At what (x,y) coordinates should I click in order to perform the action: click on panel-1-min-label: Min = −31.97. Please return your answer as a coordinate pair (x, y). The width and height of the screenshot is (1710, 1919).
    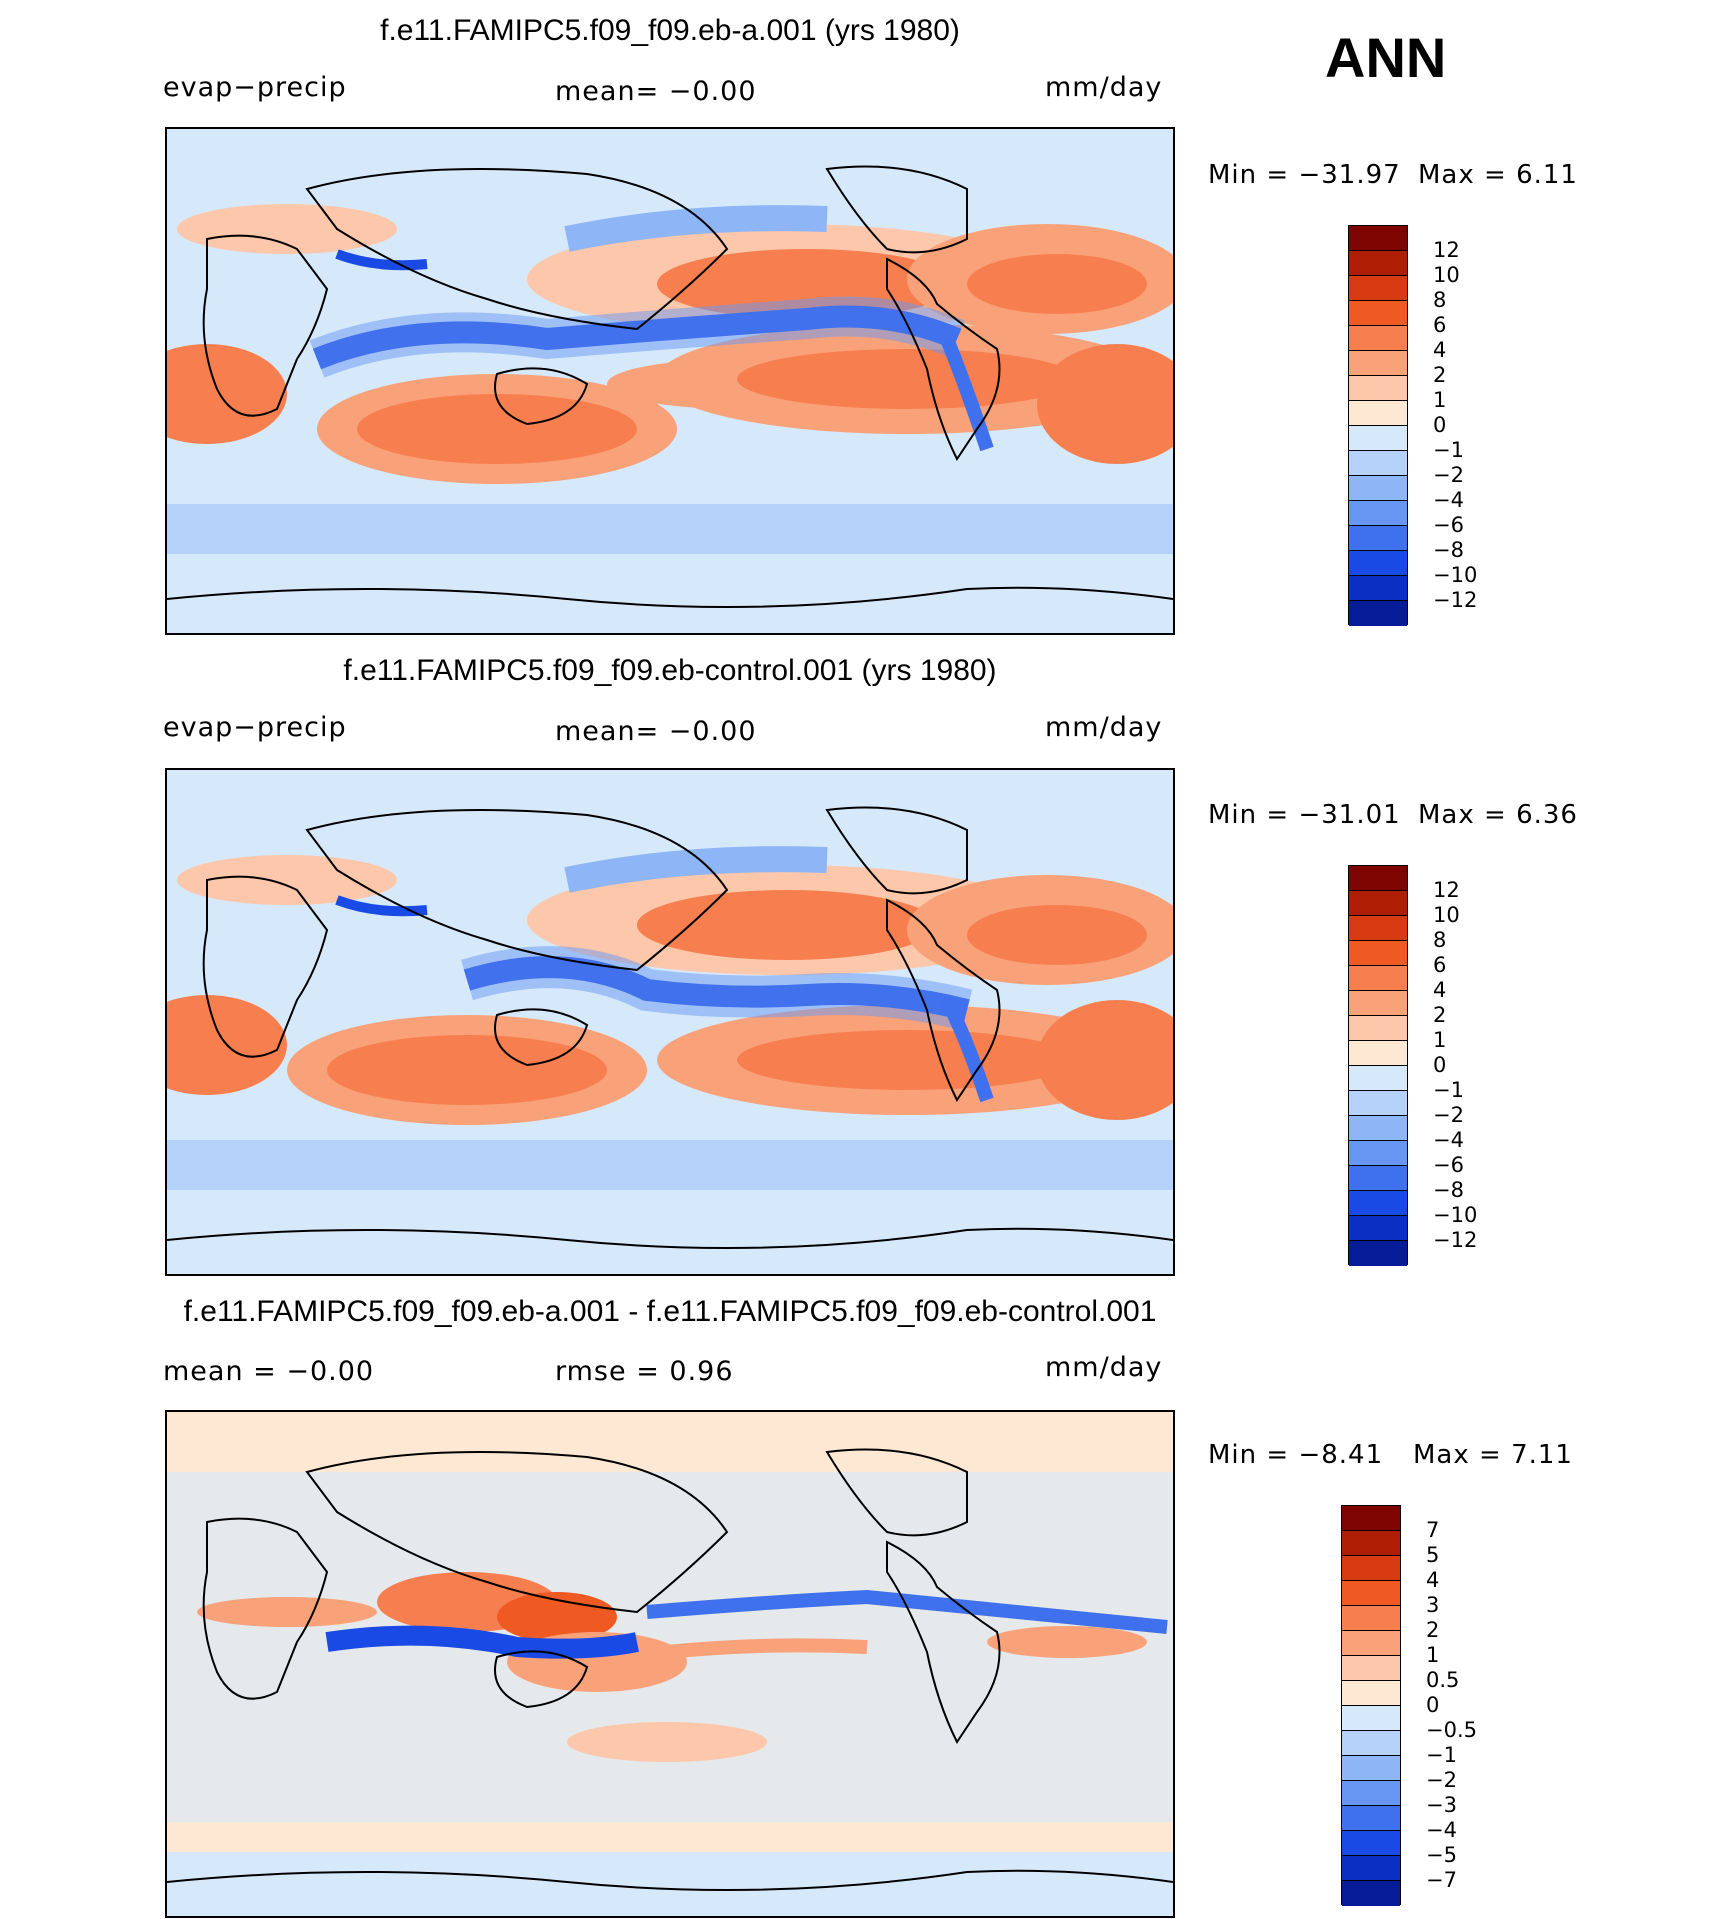
    Looking at the image, I should click on (1304, 175).